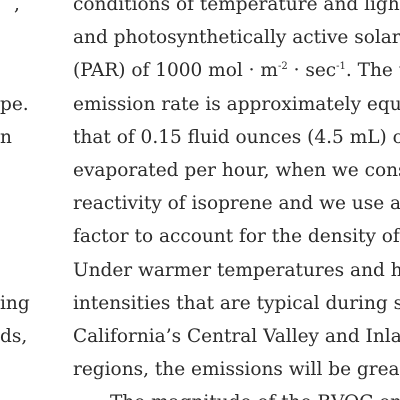  I want to click on text-segment: reactivity of isoprene and we use a c, so click(236, 204).